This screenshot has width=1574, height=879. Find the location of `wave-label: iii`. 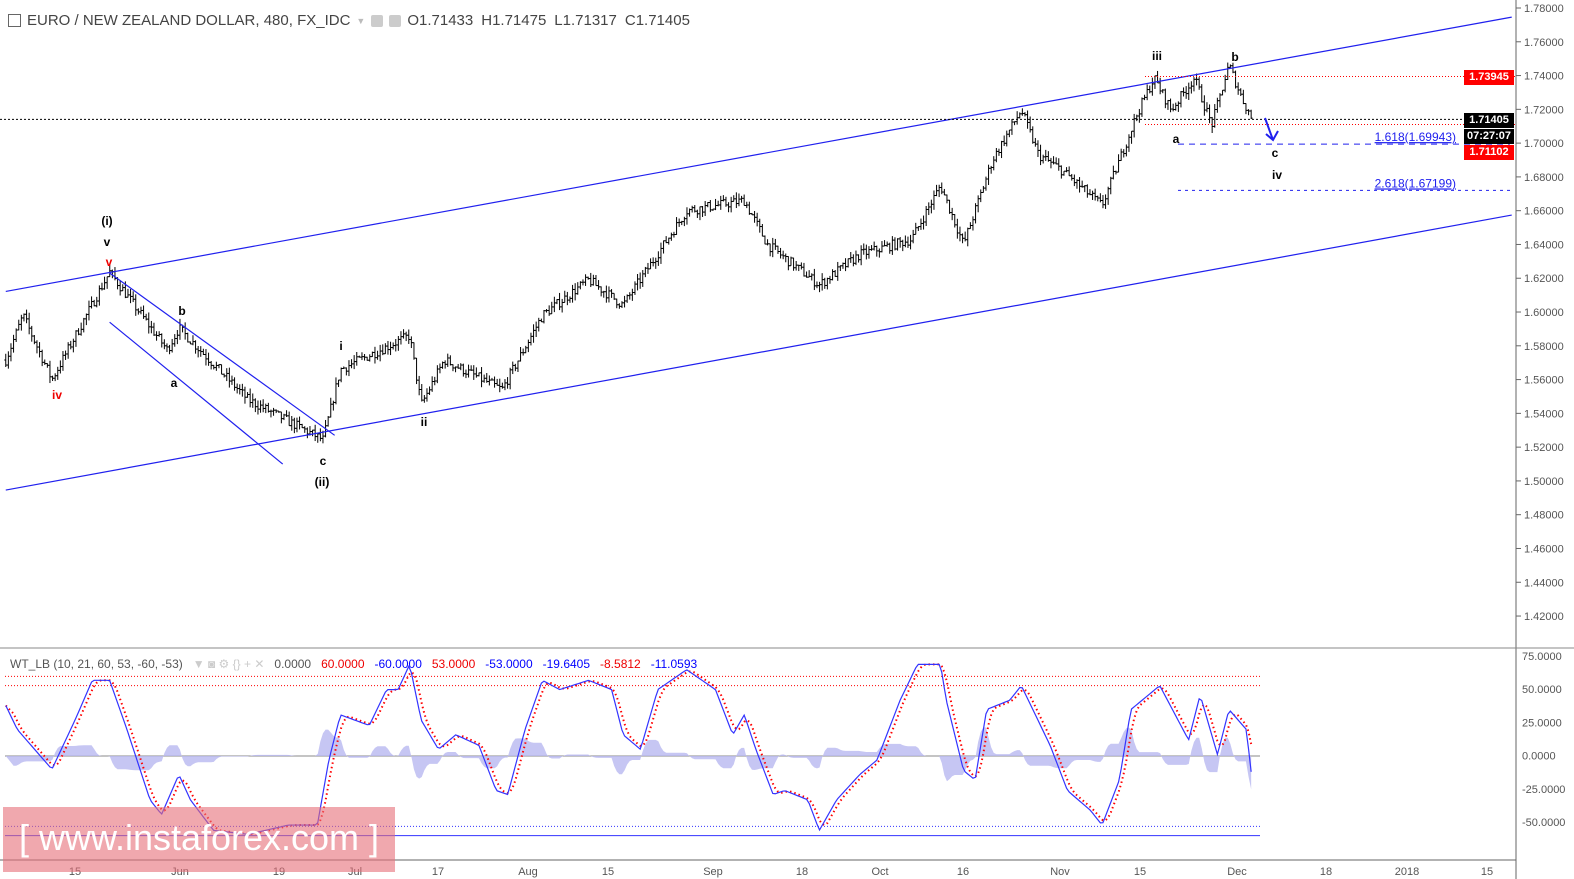

wave-label: iii is located at coordinates (1157, 56).